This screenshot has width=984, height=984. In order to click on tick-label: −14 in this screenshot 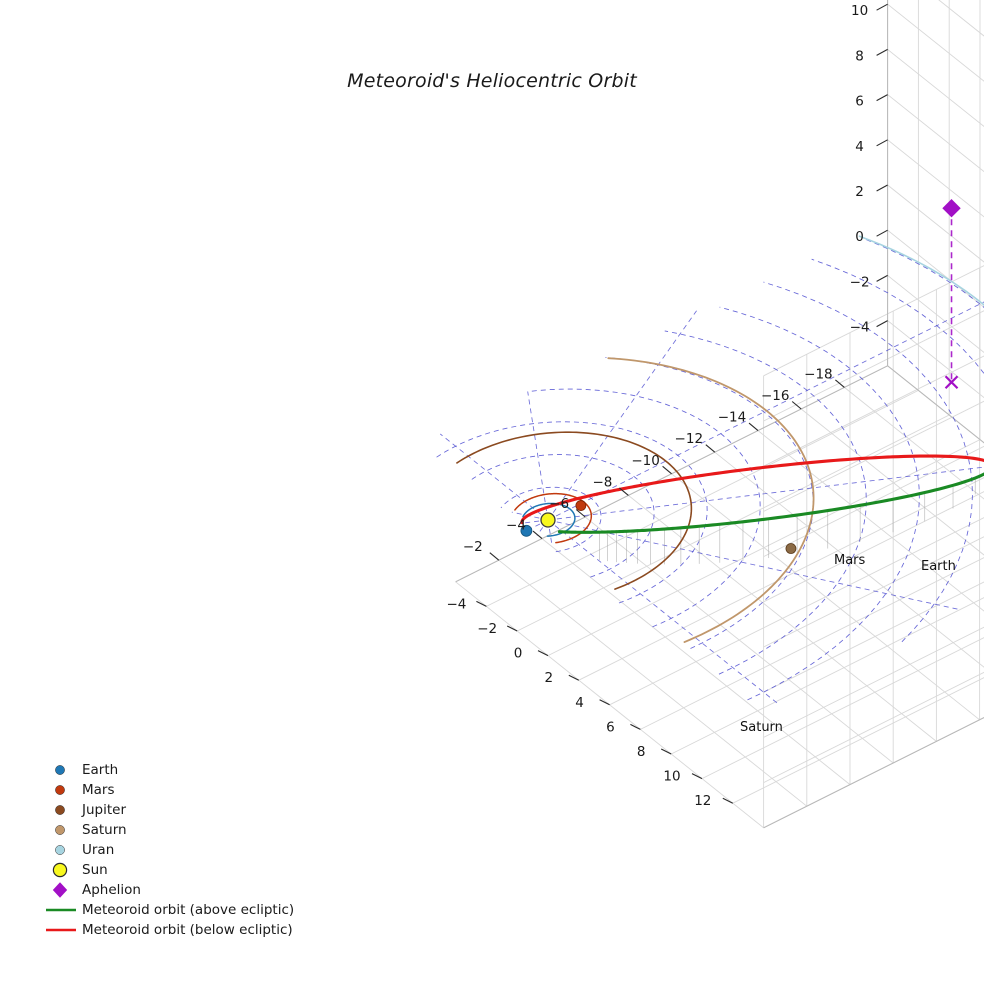, I will do `click(732, 418)`.